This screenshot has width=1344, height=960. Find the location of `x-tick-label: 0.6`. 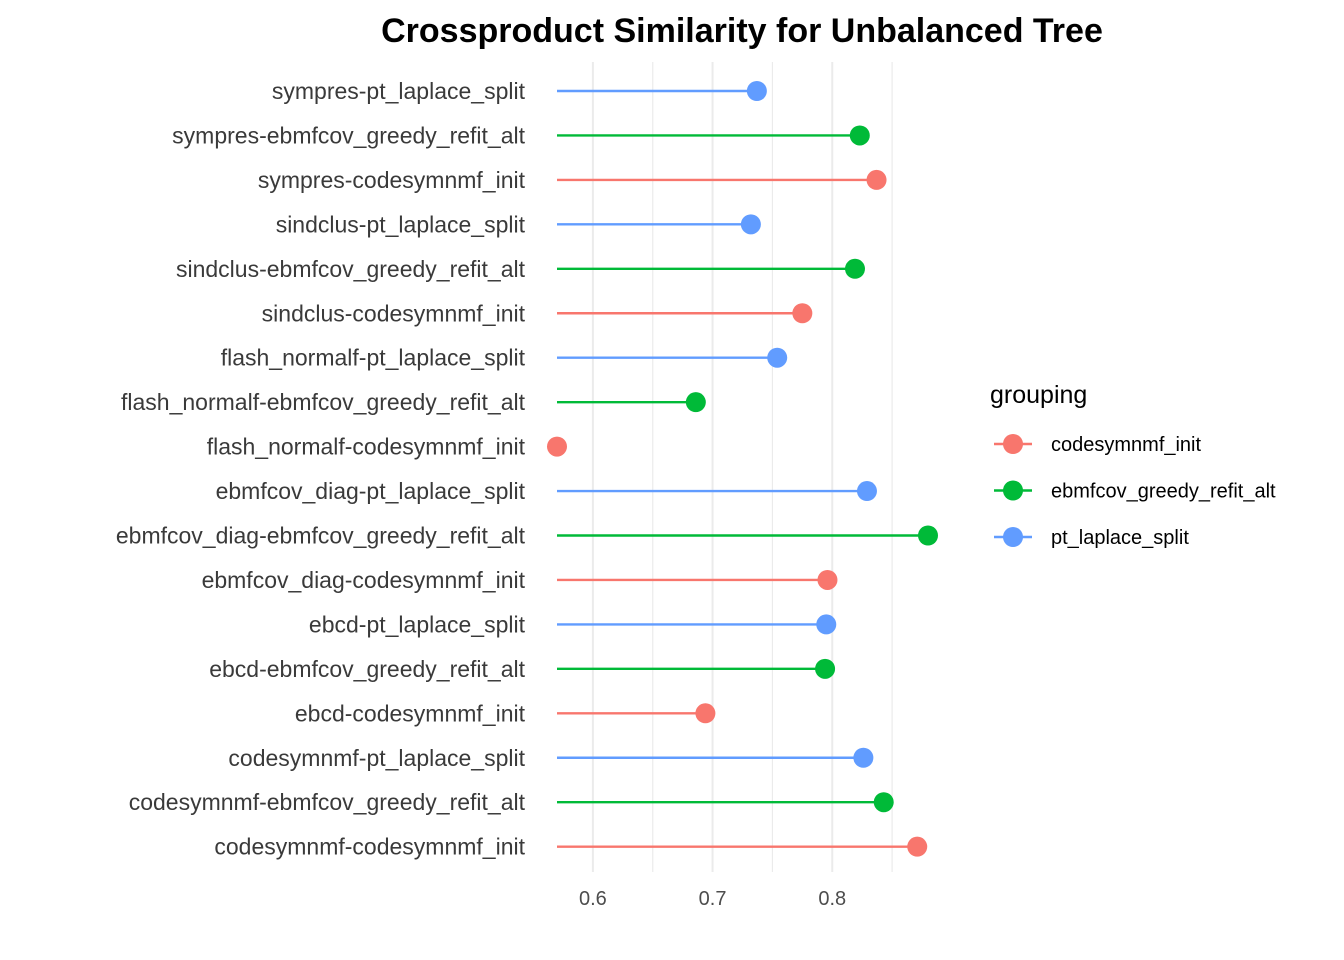

x-tick-label: 0.6 is located at coordinates (593, 899).